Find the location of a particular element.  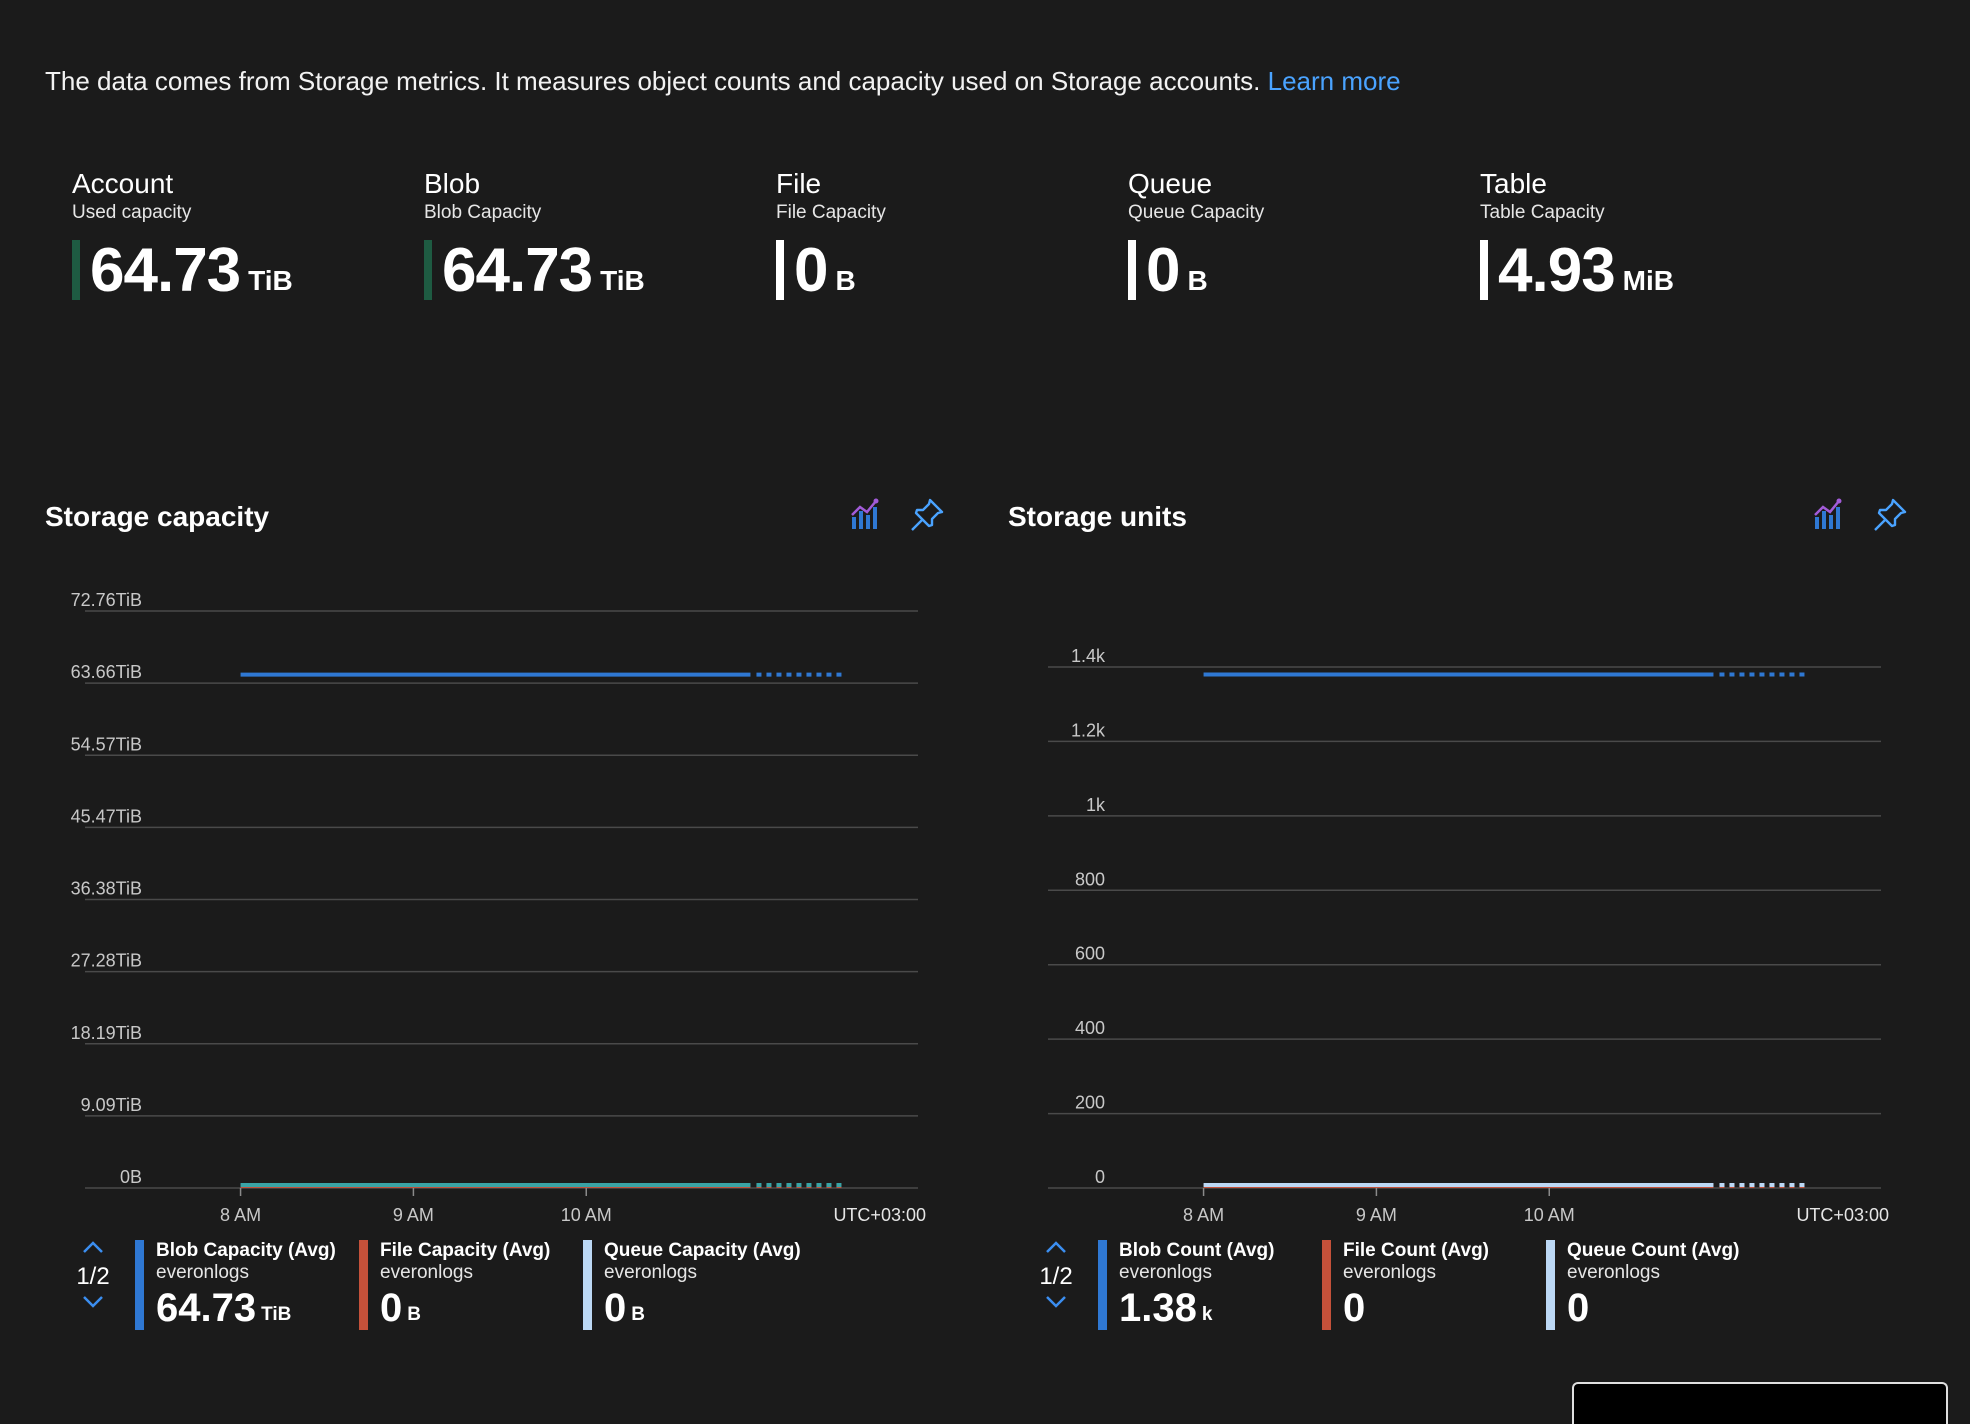

legend-item: Queue Count (Avg) everonlogs 0 is located at coordinates (1642, 1285).